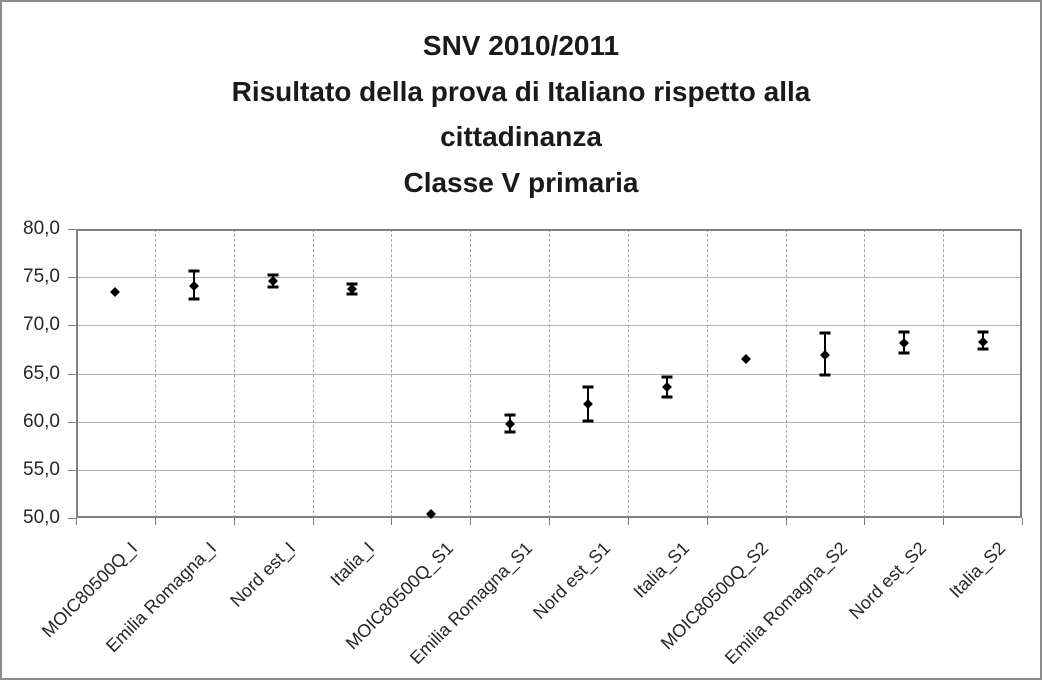 The height and width of the screenshot is (680, 1042). I want to click on chart-title-line-4: Classe V primaria, so click(521, 182).